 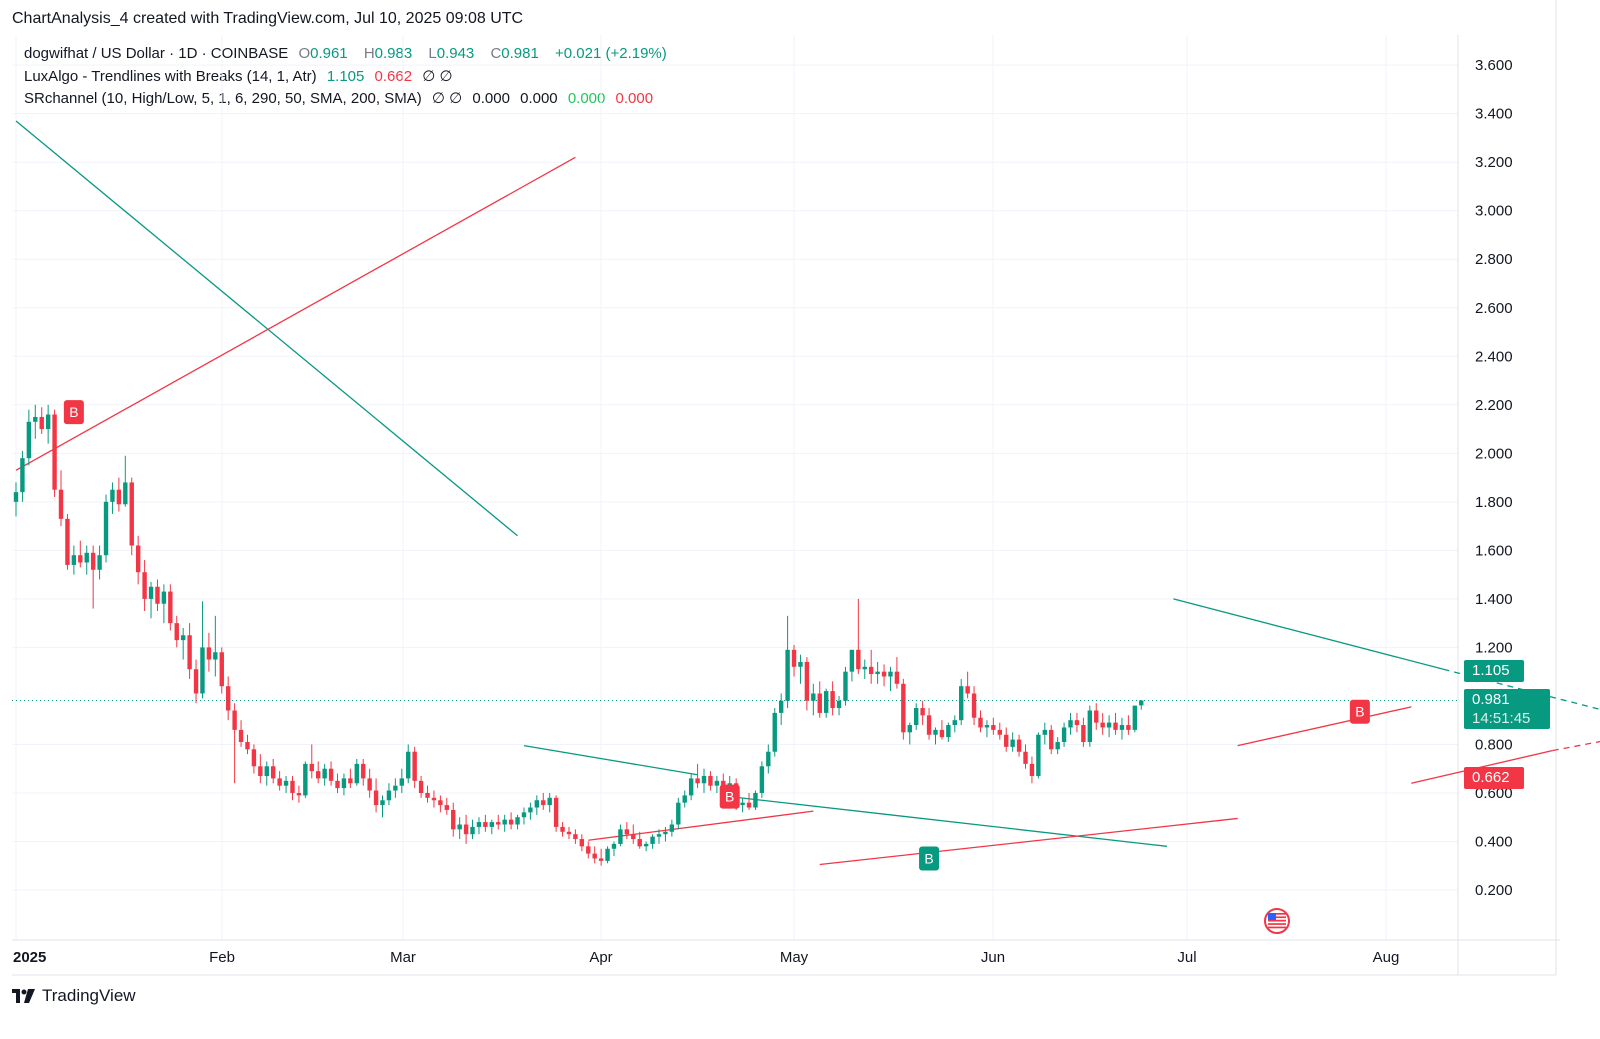 I want to click on close-label: C, so click(x=496, y=53).